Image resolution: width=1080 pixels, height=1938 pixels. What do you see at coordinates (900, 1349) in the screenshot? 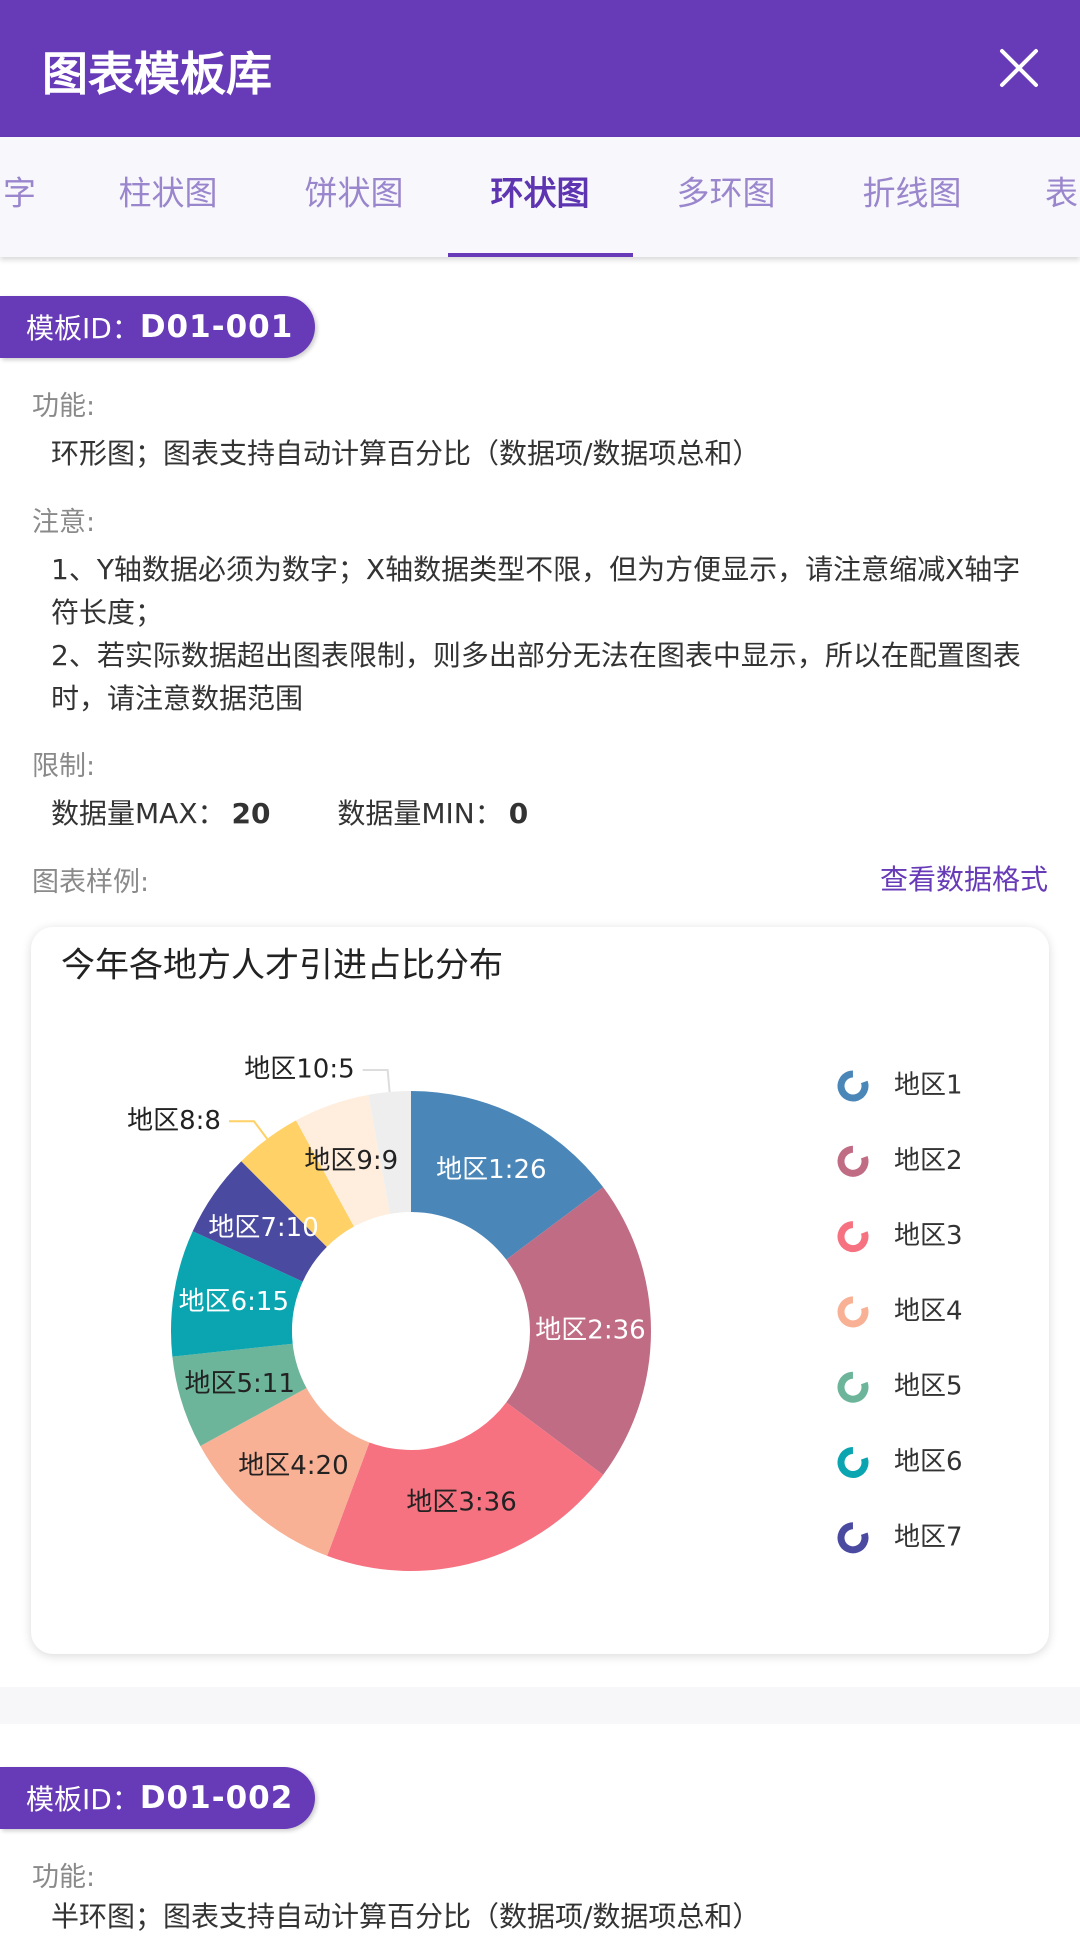
I see `legend: 地区1地区2地区3地区4地区5地区6地区7地区8地区9地区10` at bounding box center [900, 1349].